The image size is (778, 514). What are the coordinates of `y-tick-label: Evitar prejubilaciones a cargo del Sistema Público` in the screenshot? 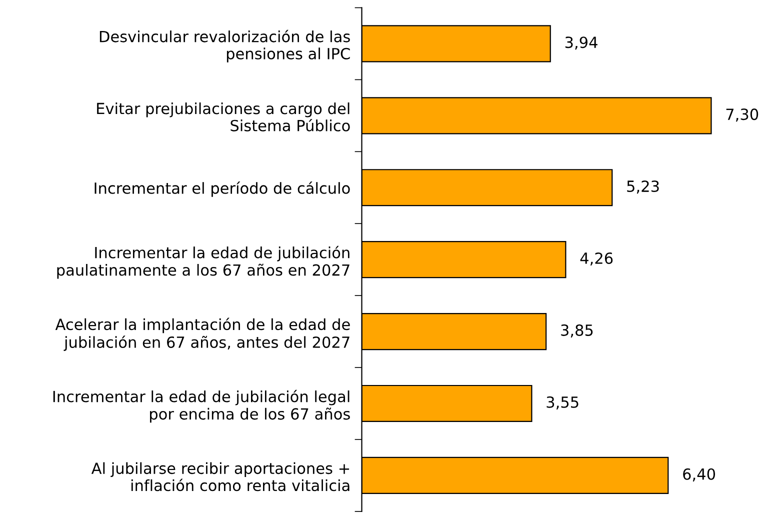 It's located at (223, 117).